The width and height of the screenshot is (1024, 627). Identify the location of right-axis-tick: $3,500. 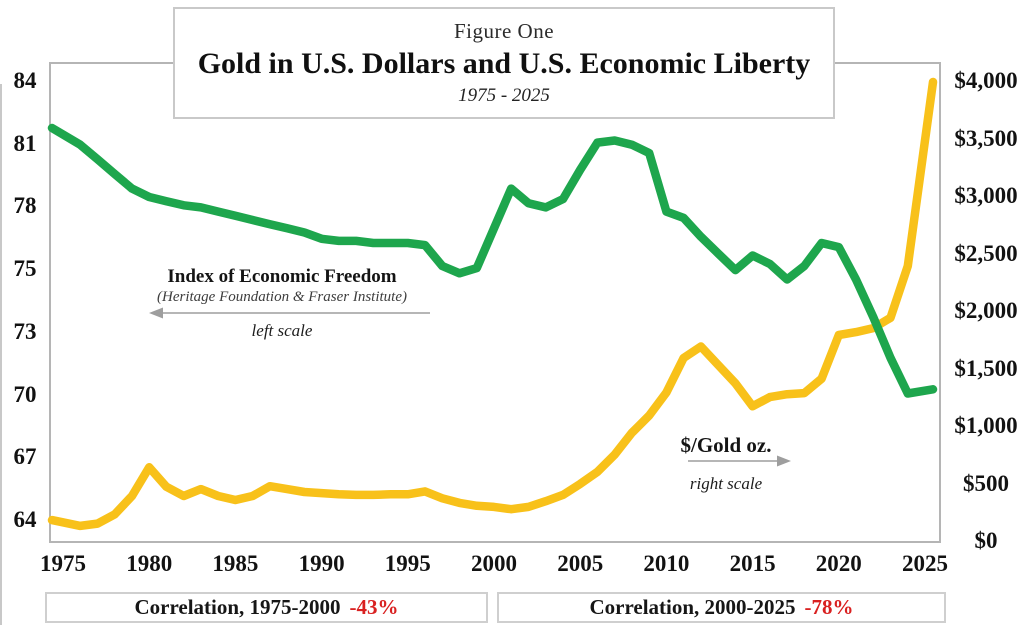
(986, 138).